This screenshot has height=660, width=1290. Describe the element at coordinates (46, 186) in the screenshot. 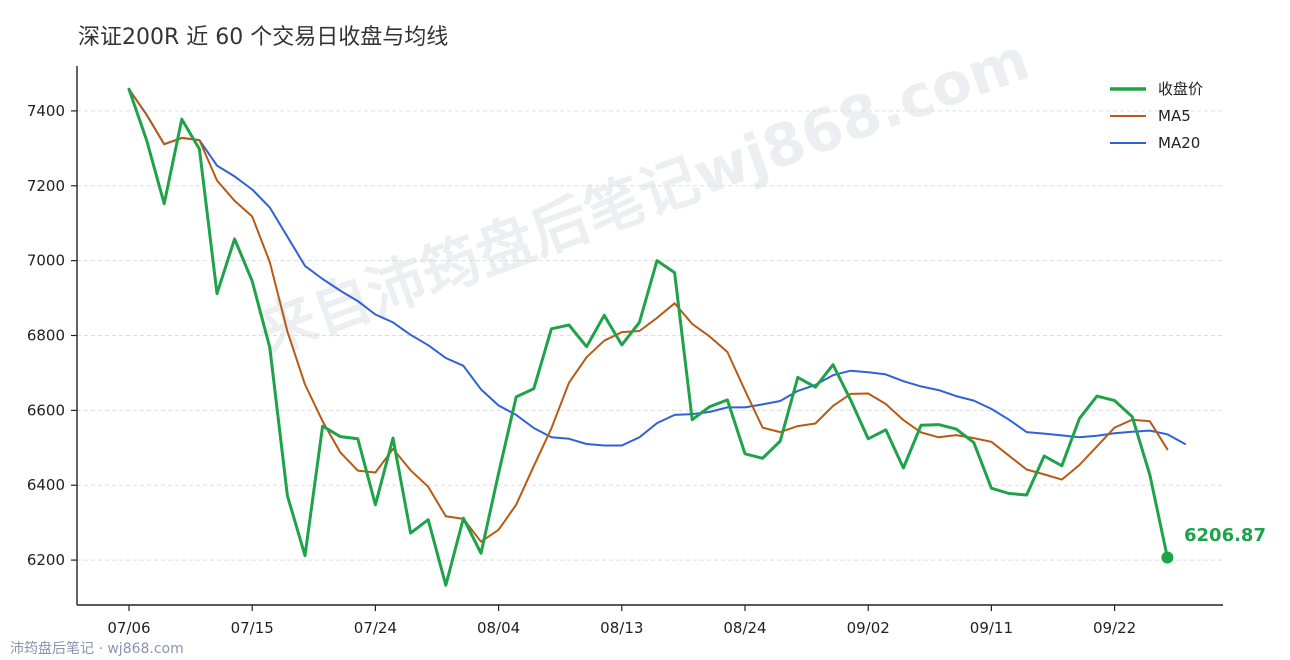

I see `y-tick-label-5: 7200` at that location.